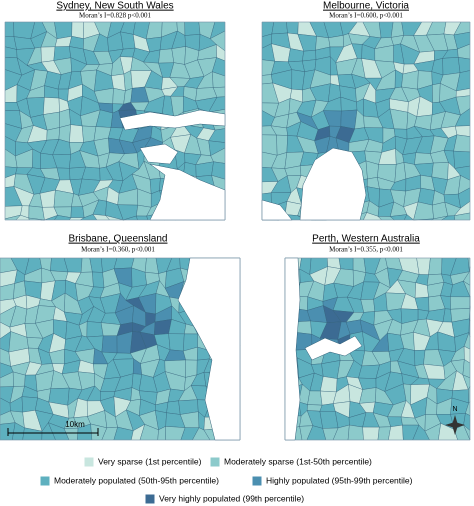 The image size is (474, 506). Describe the element at coordinates (454, 409) in the screenshot. I see `north-label: N` at that location.